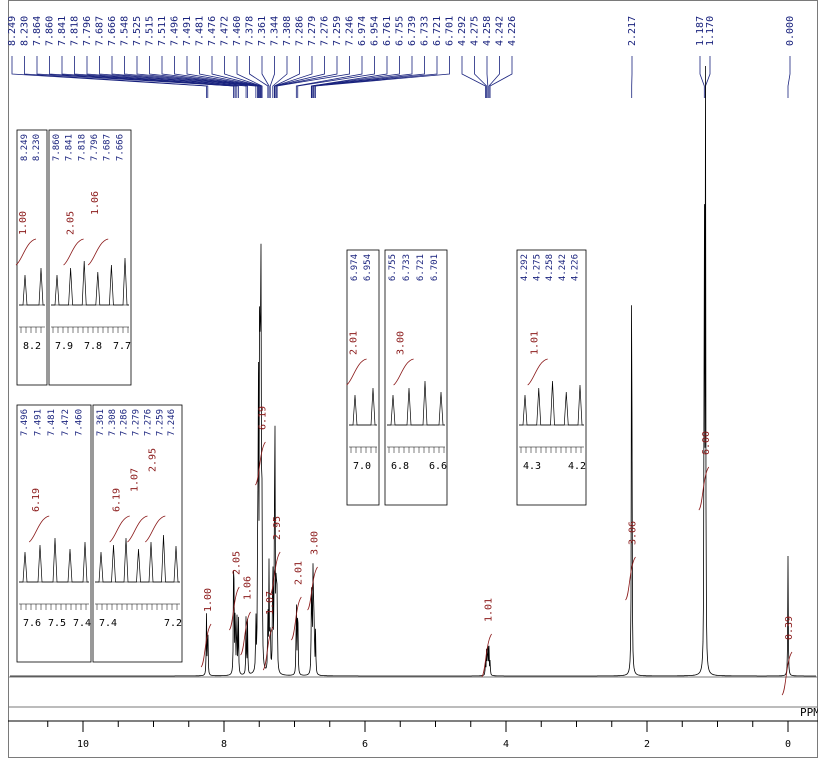 This screenshot has width=818, height=758. Describe the element at coordinates (563, 267) in the screenshot. I see `inset-peak-label: 4.242` at that location.